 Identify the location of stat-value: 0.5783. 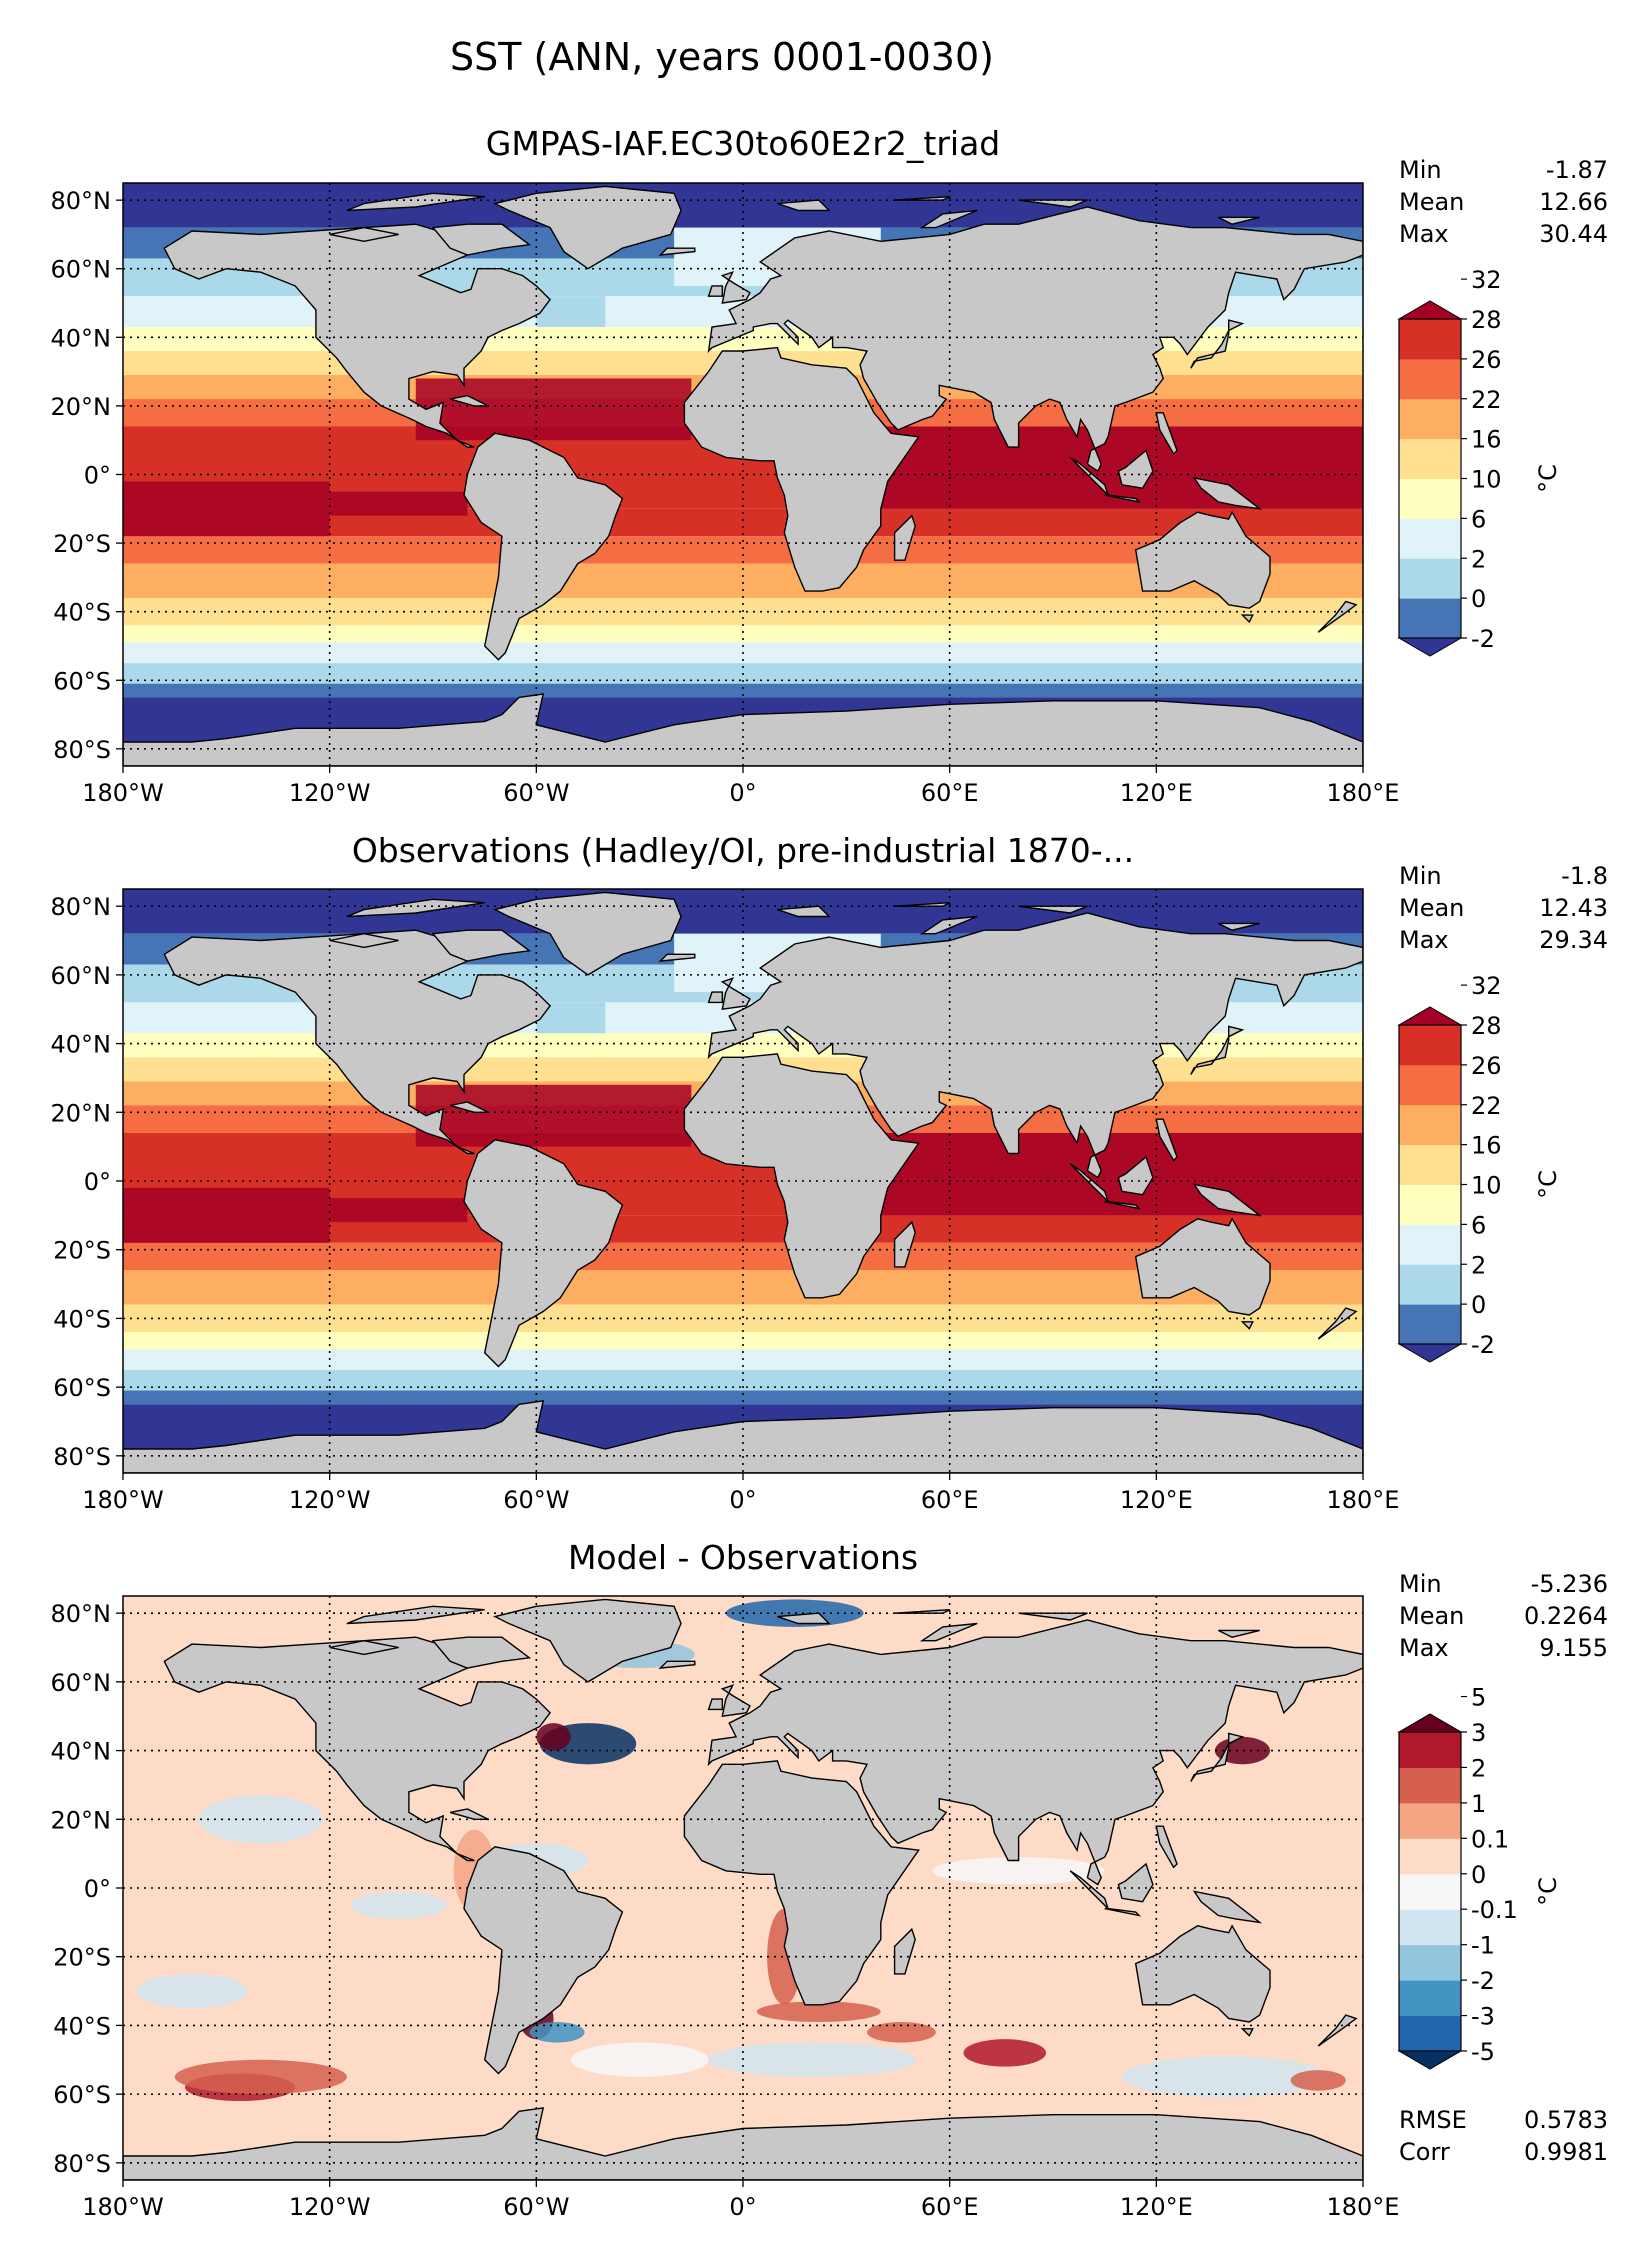
(1566, 2120).